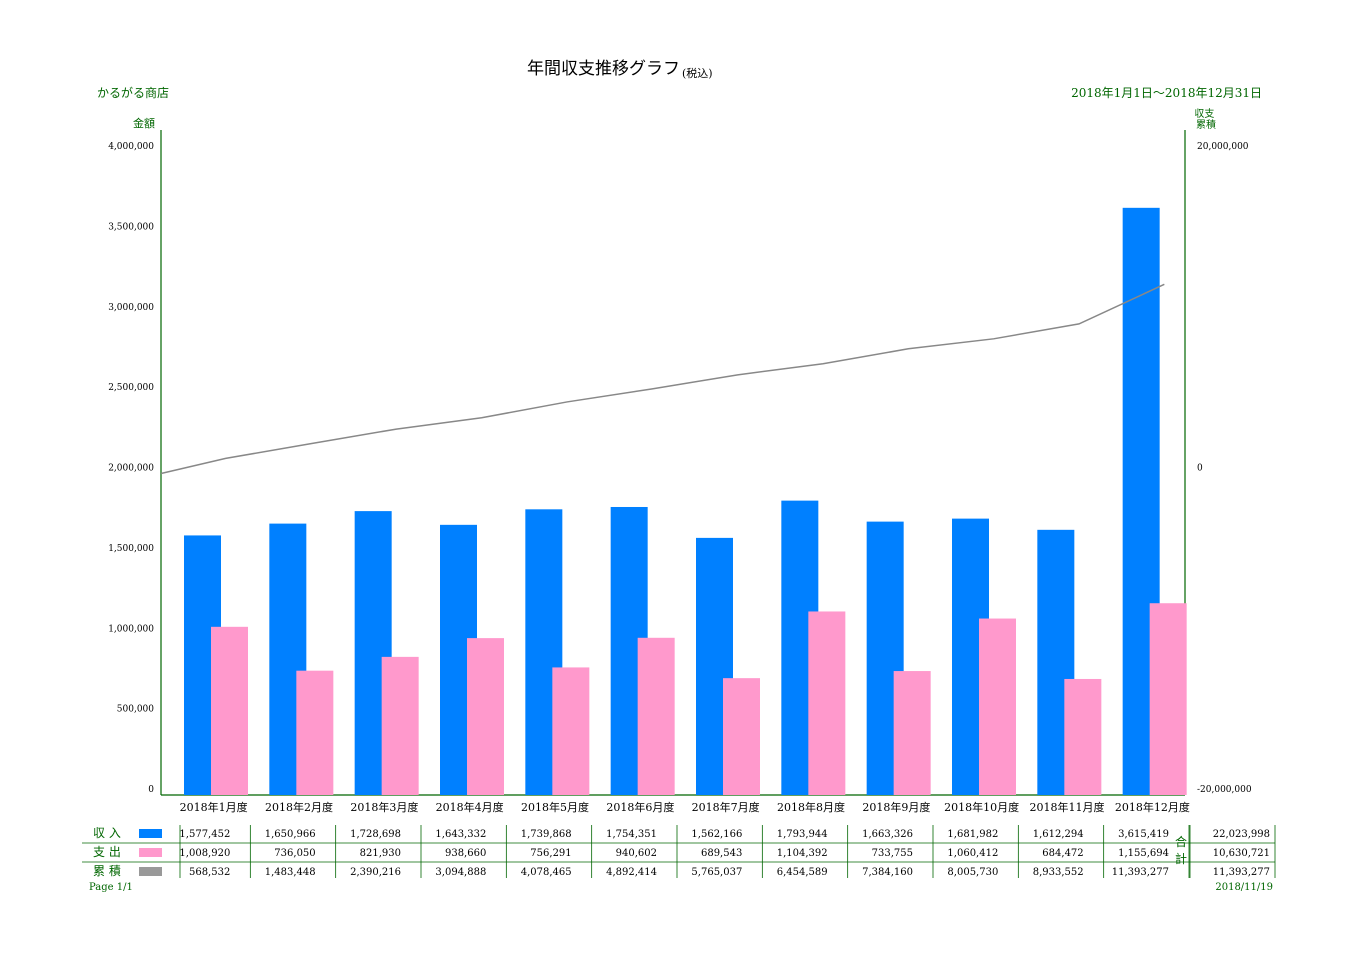 The width and height of the screenshot is (1366, 965). Describe the element at coordinates (135, 710) in the screenshot. I see `y-tick-label: 500,000` at that location.